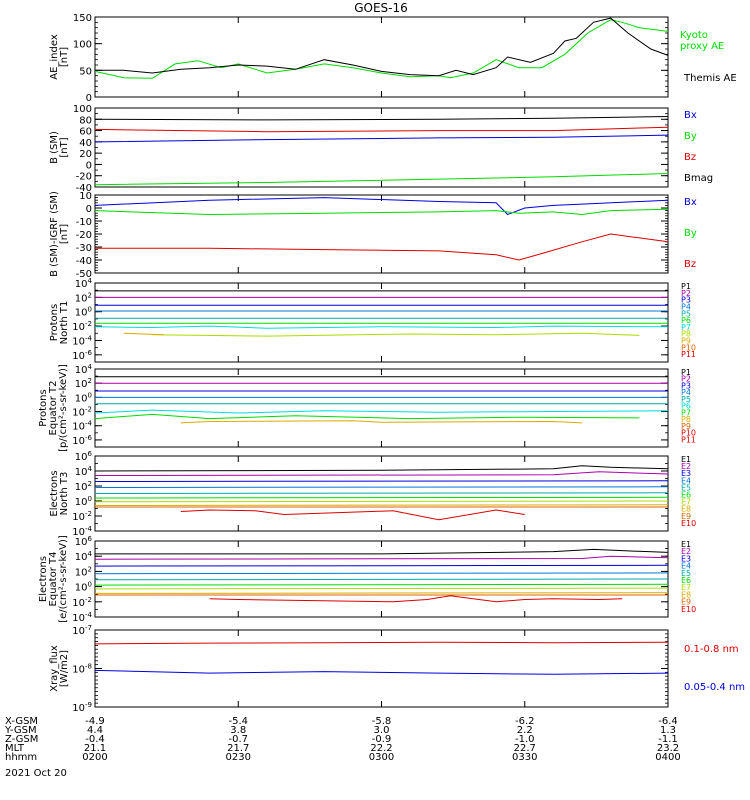 Image resolution: width=750 pixels, height=800 pixels. Describe the element at coordinates (686, 320) in the screenshot. I see `legend-label: P6` at that location.